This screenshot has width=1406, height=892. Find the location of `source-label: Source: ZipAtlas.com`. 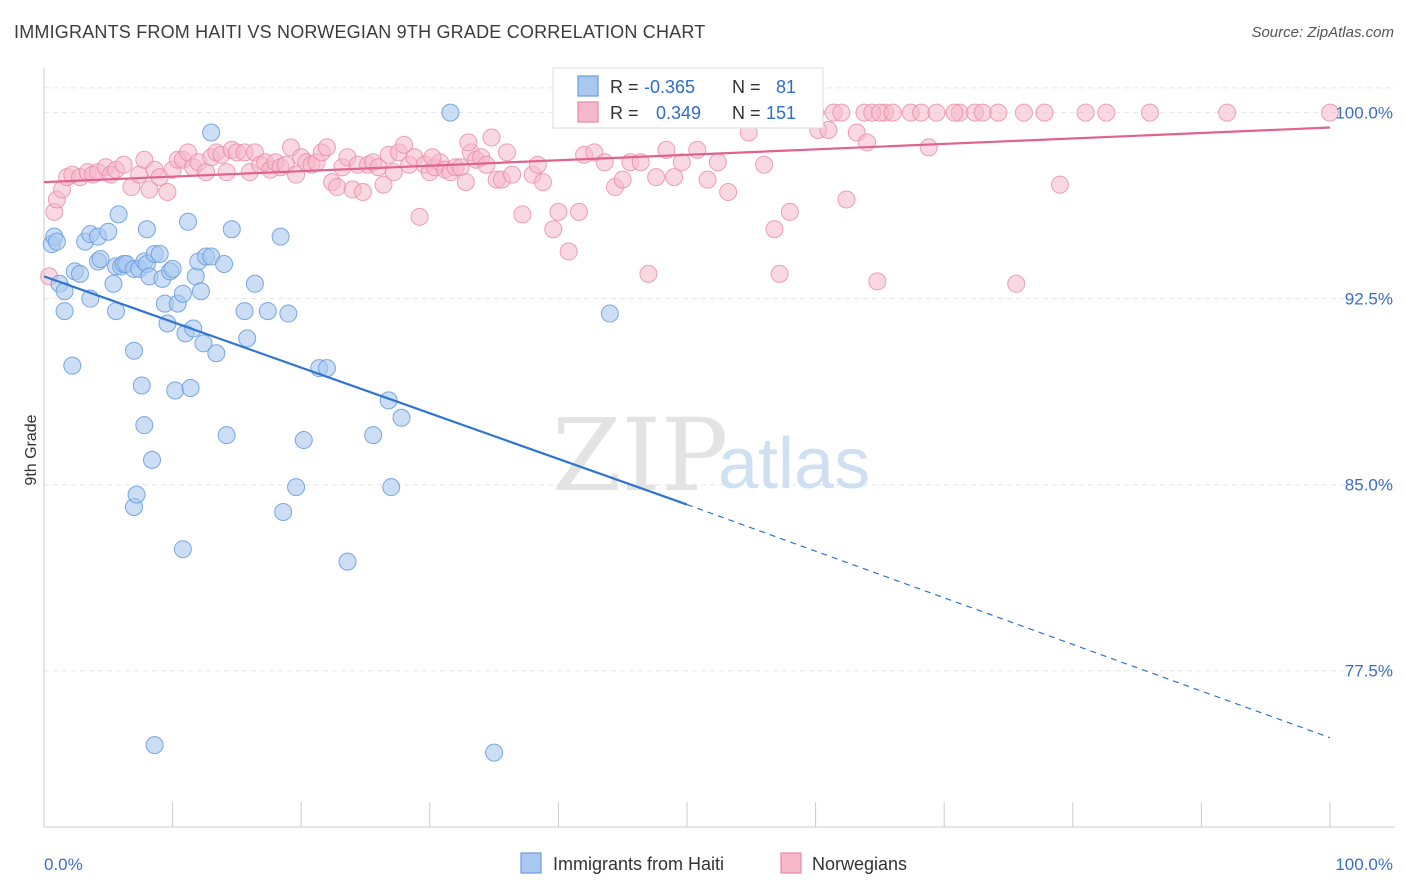

source-label: Source: ZipAtlas.com is located at coordinates (1322, 32).